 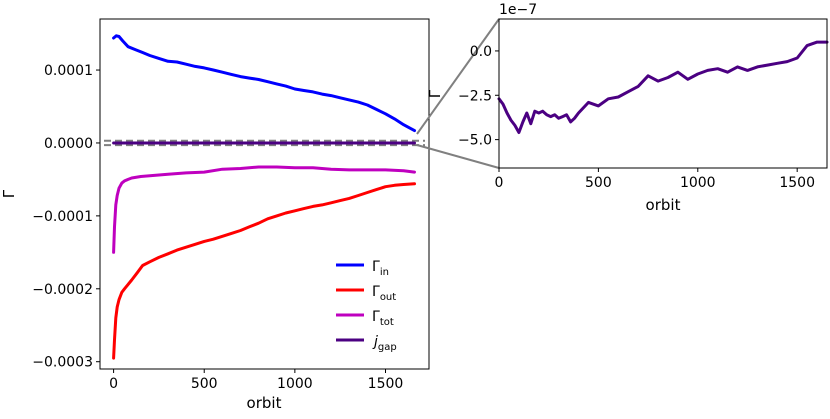 What do you see at coordinates (481, 52) in the screenshot?
I see `y-tick-label: 0.0` at bounding box center [481, 52].